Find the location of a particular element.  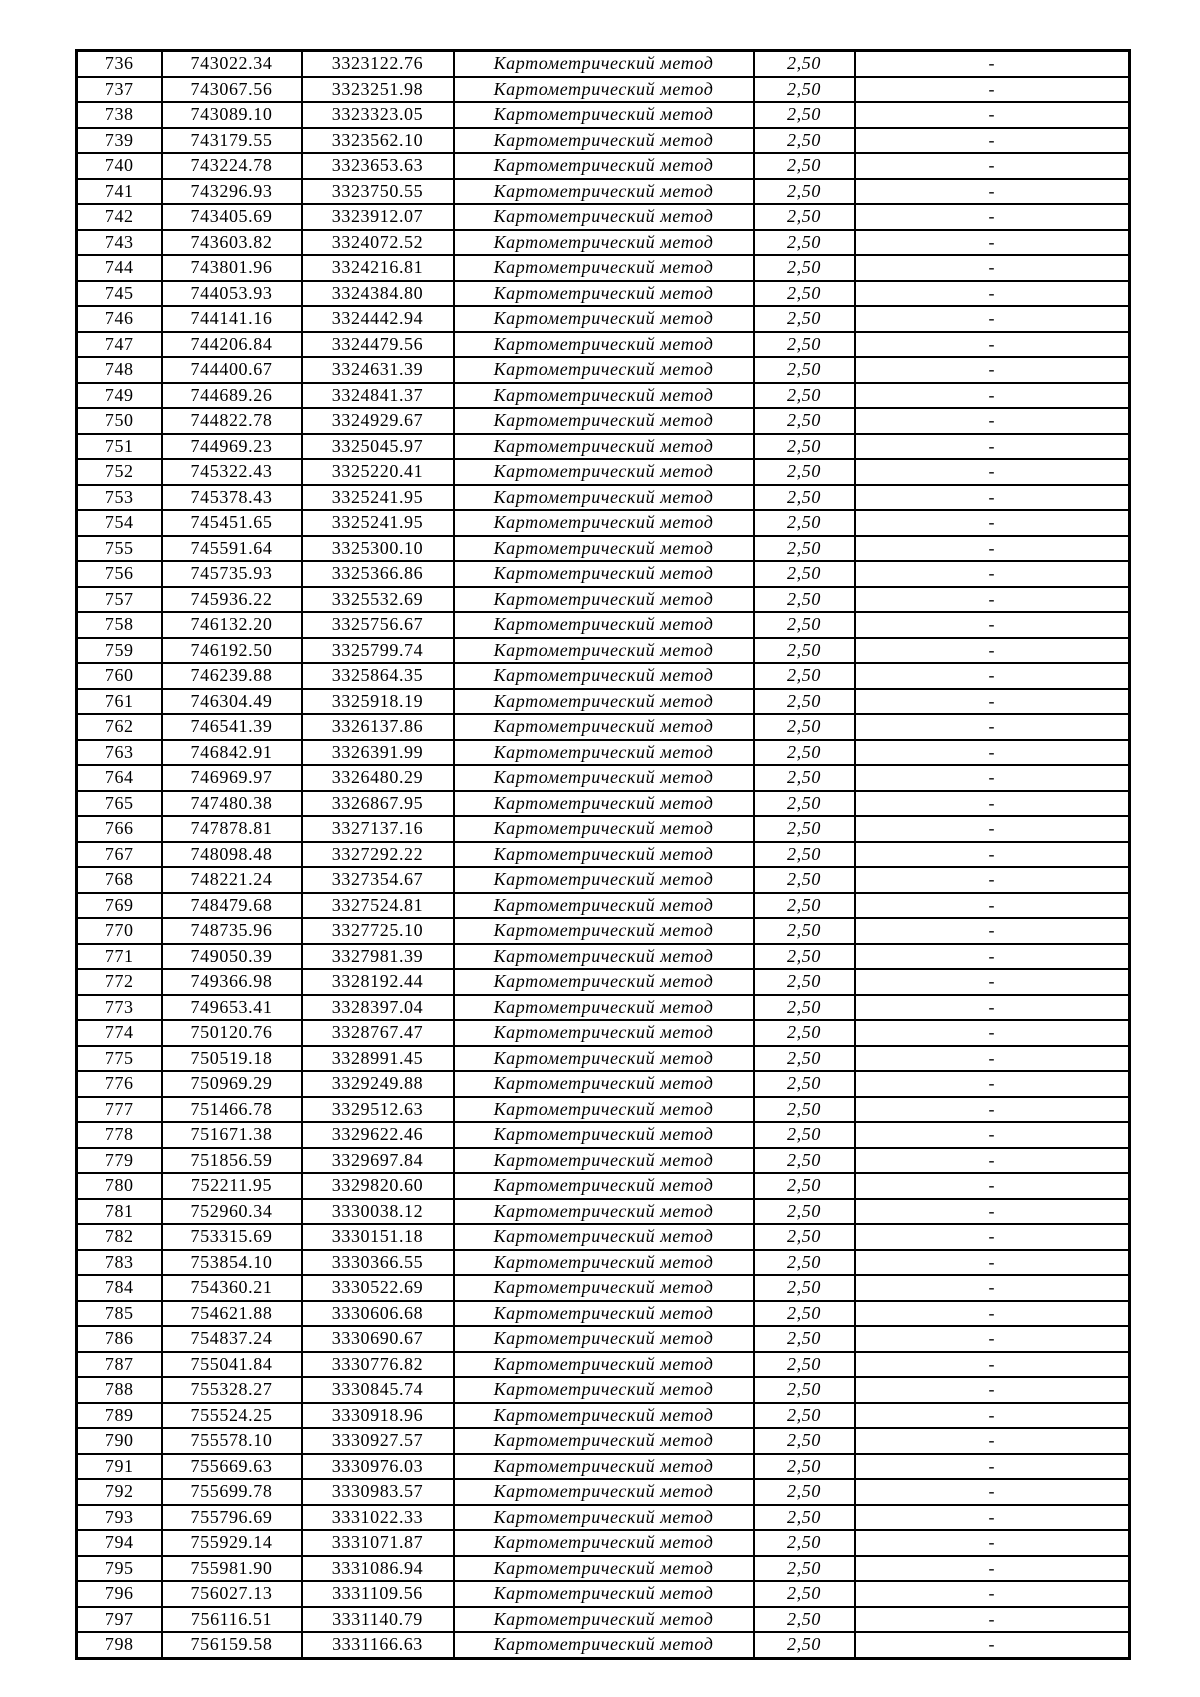

coordinate-y-cell: 3329512.63 is located at coordinates (377, 1109).